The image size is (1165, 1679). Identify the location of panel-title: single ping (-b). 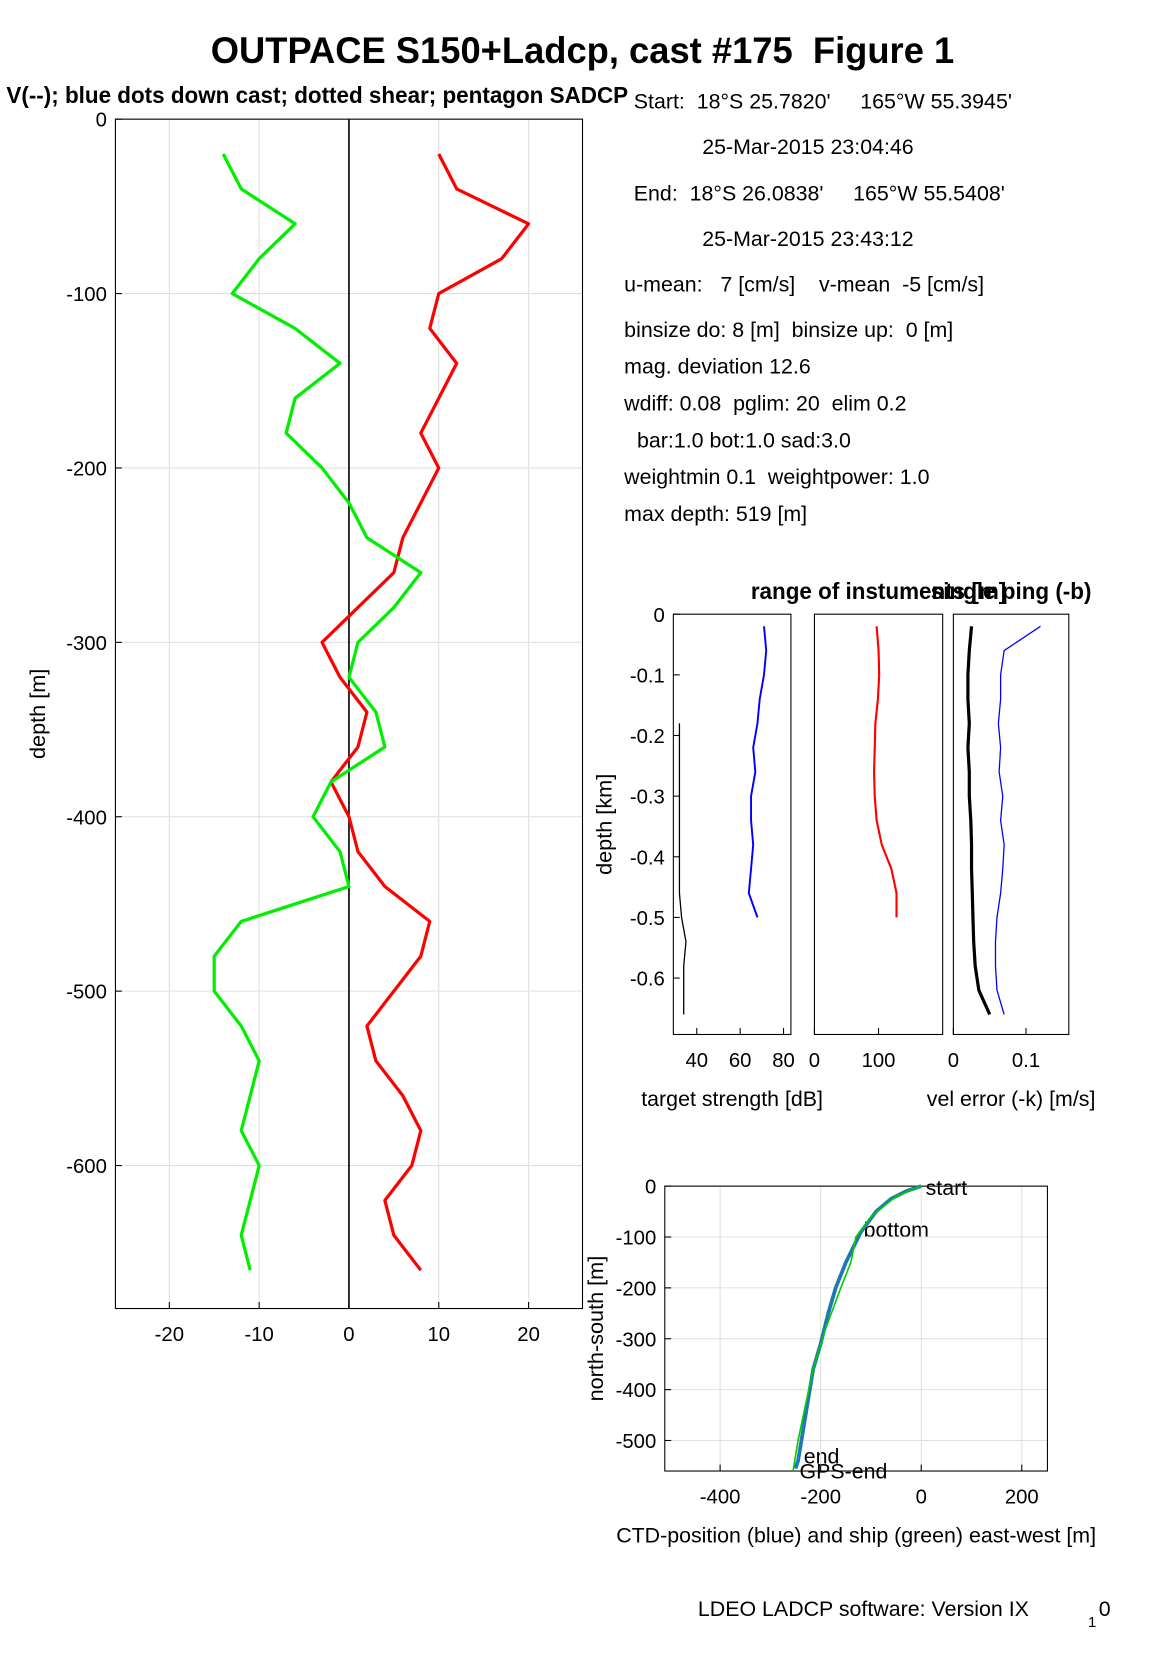
(1011, 591).